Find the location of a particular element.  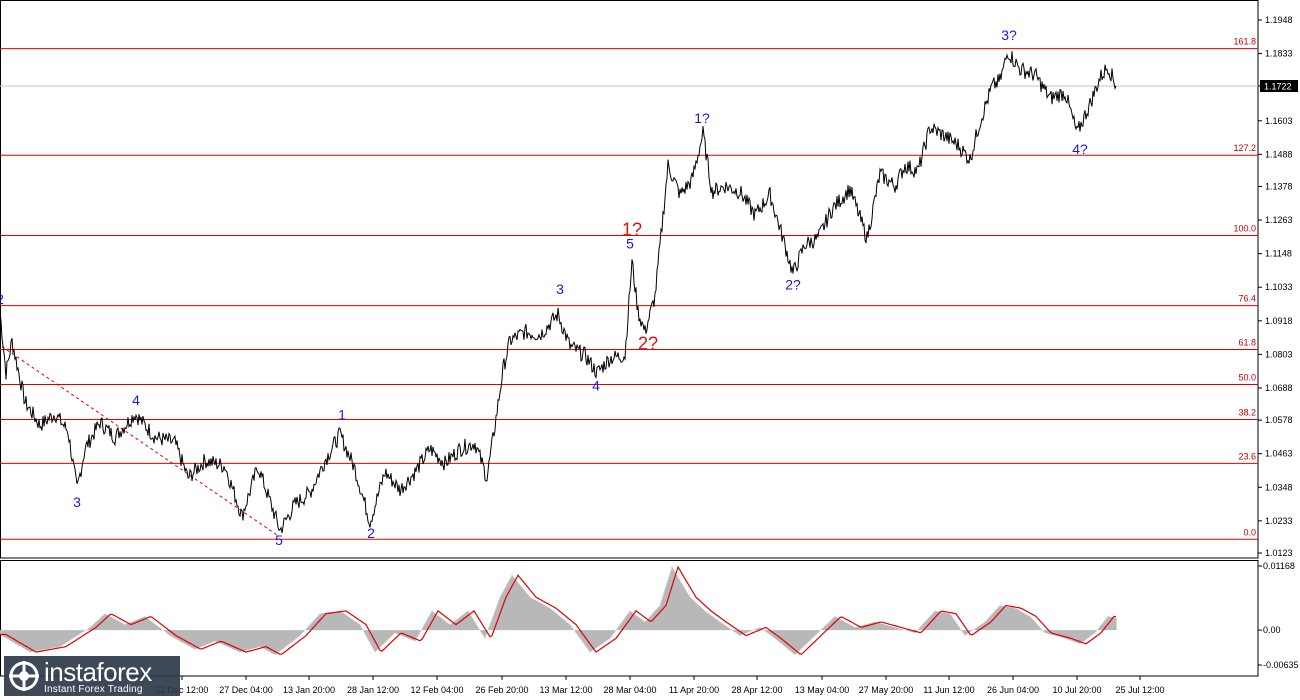

oscillator-signal-line is located at coordinates (558, 610).